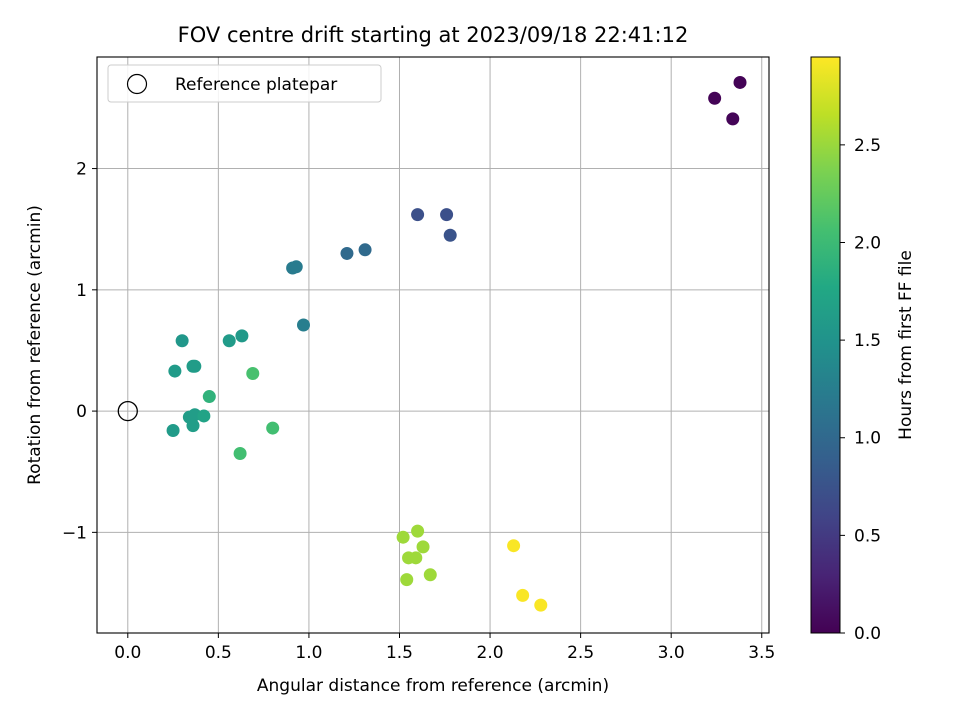 This screenshot has width=960, height=720. Describe the element at coordinates (81, 170) in the screenshot. I see `y-tick-label: 2` at that location.